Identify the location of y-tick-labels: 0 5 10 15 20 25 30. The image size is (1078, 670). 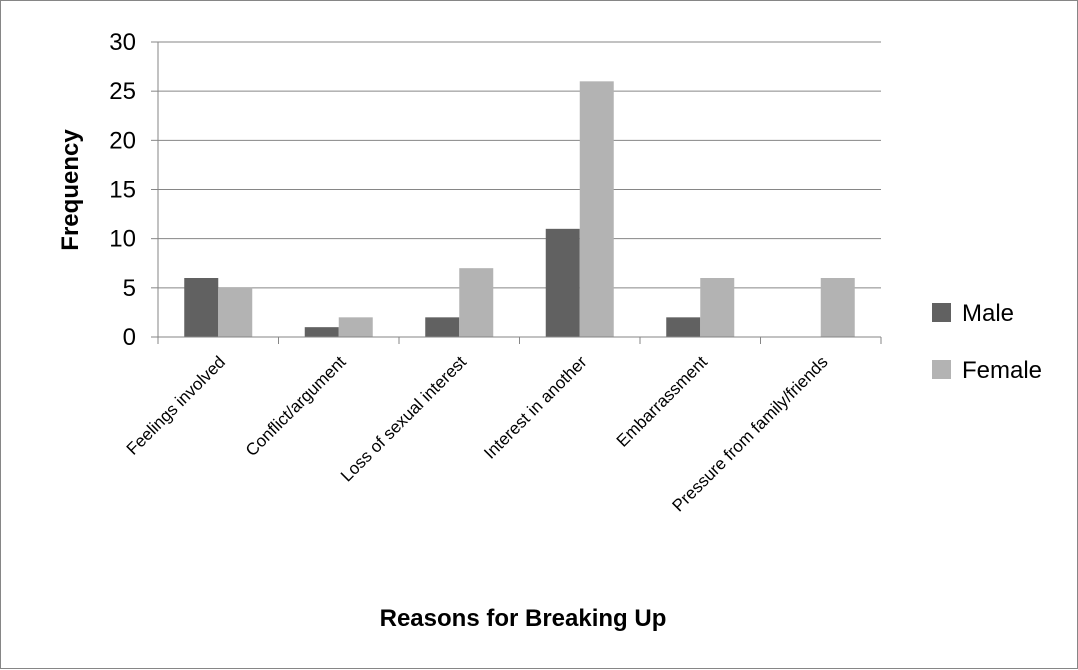
(122, 190).